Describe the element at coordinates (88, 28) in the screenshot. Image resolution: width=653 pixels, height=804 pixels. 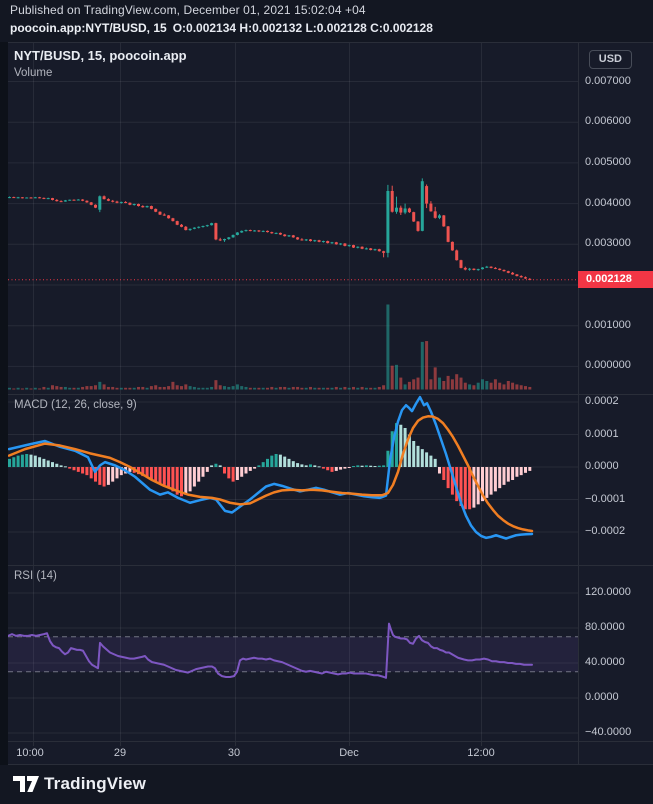
I see `symbol-name: poocoin.app:NYT/BUSD, 15` at that location.